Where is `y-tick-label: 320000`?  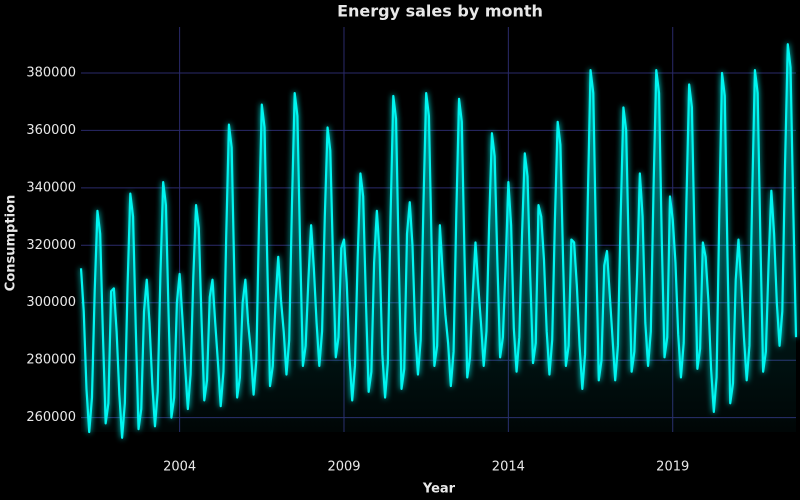 y-tick-label: 320000 is located at coordinates (51, 245).